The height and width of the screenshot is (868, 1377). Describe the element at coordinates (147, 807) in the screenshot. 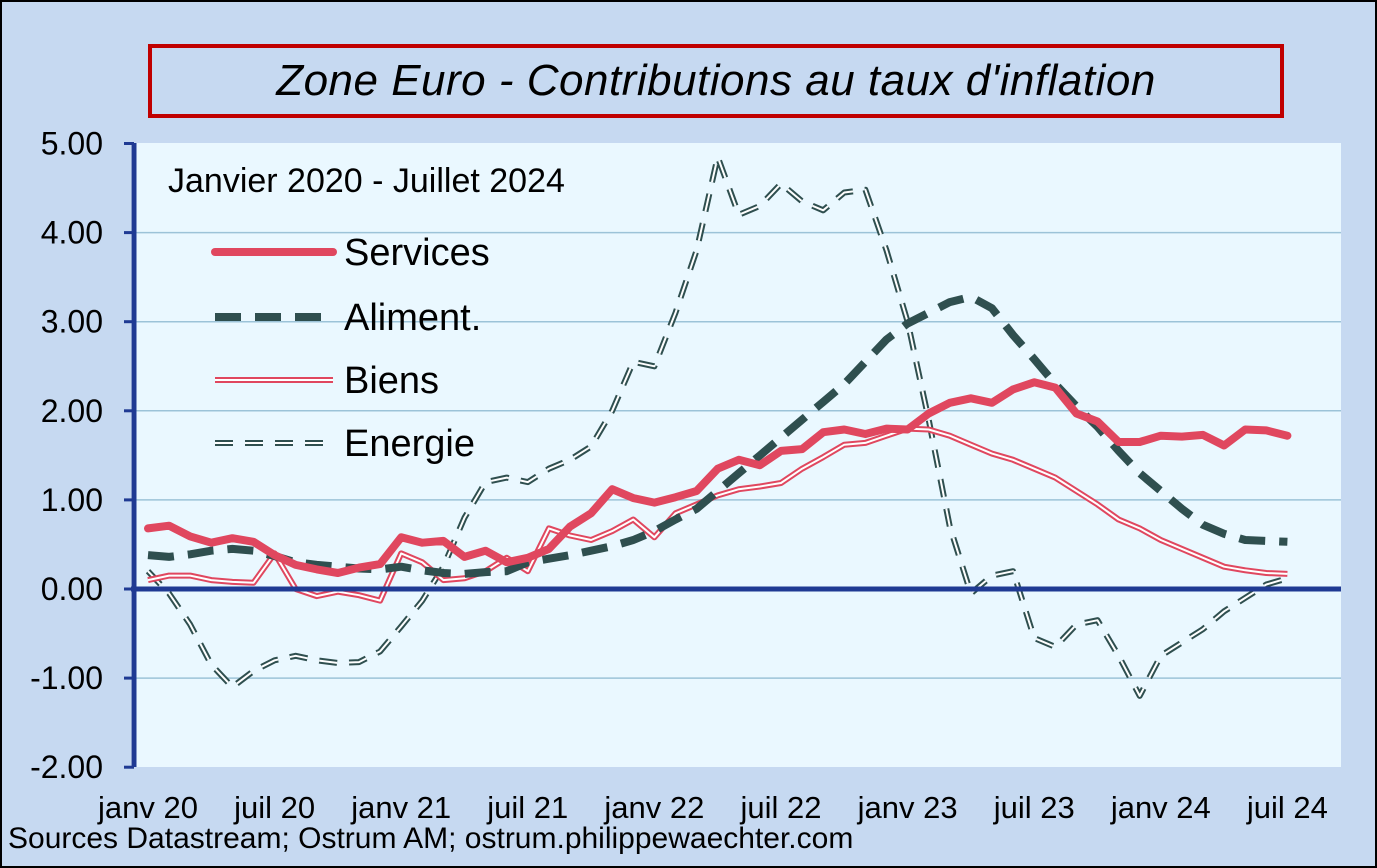

I see `x-tick-label: janv 20` at that location.